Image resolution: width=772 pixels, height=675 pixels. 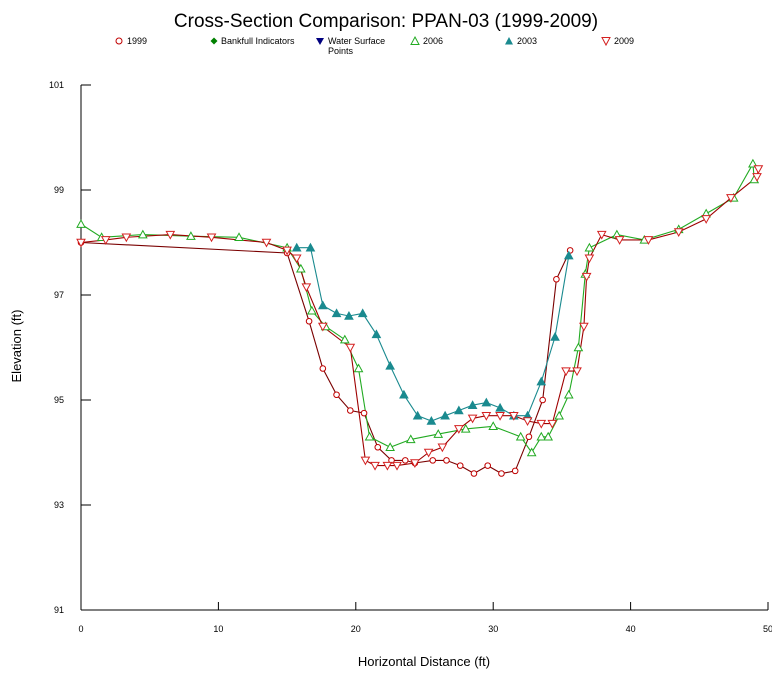 I want to click on legend-item-2003: 2003, so click(x=521, y=41).